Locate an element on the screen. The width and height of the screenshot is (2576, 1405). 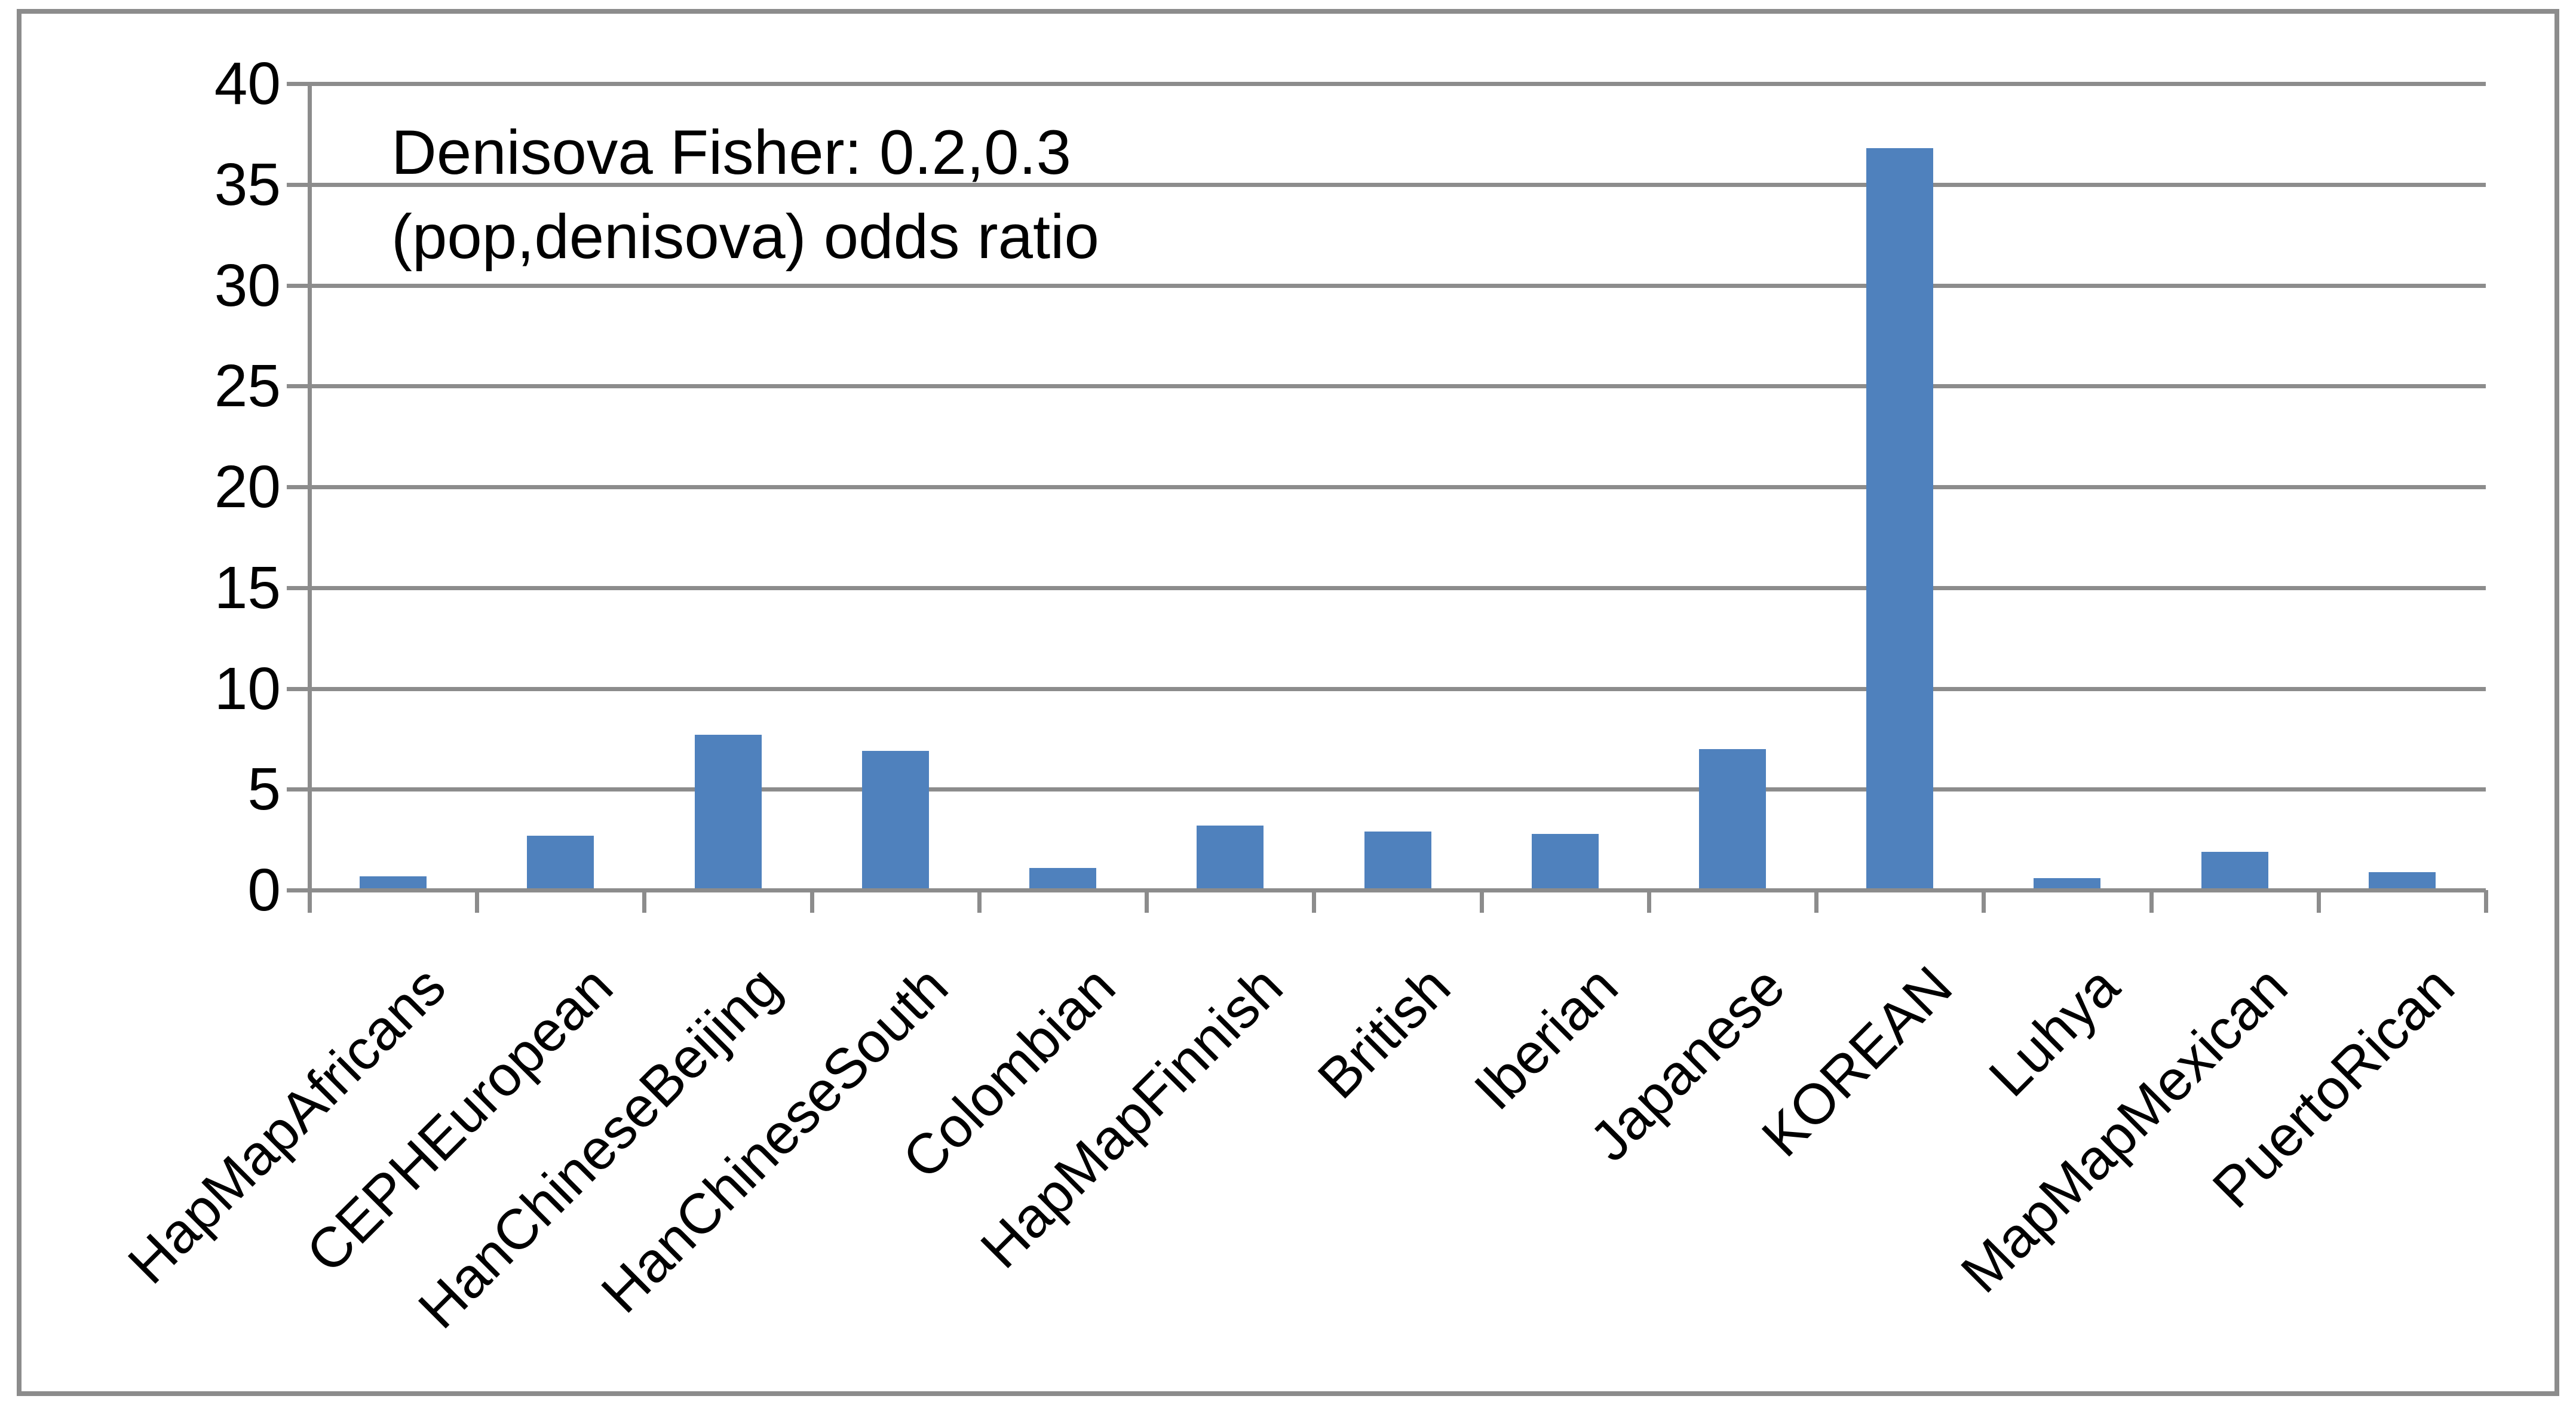
y-tick-label: 5 is located at coordinates (264, 789).